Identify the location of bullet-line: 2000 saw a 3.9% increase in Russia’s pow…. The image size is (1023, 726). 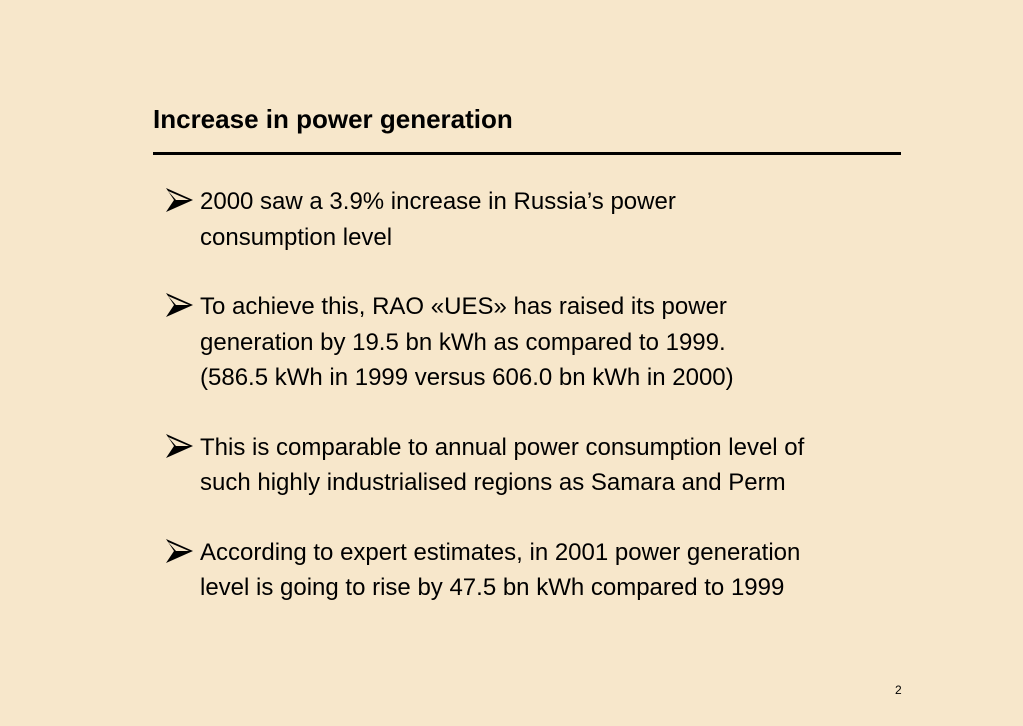
(438, 201).